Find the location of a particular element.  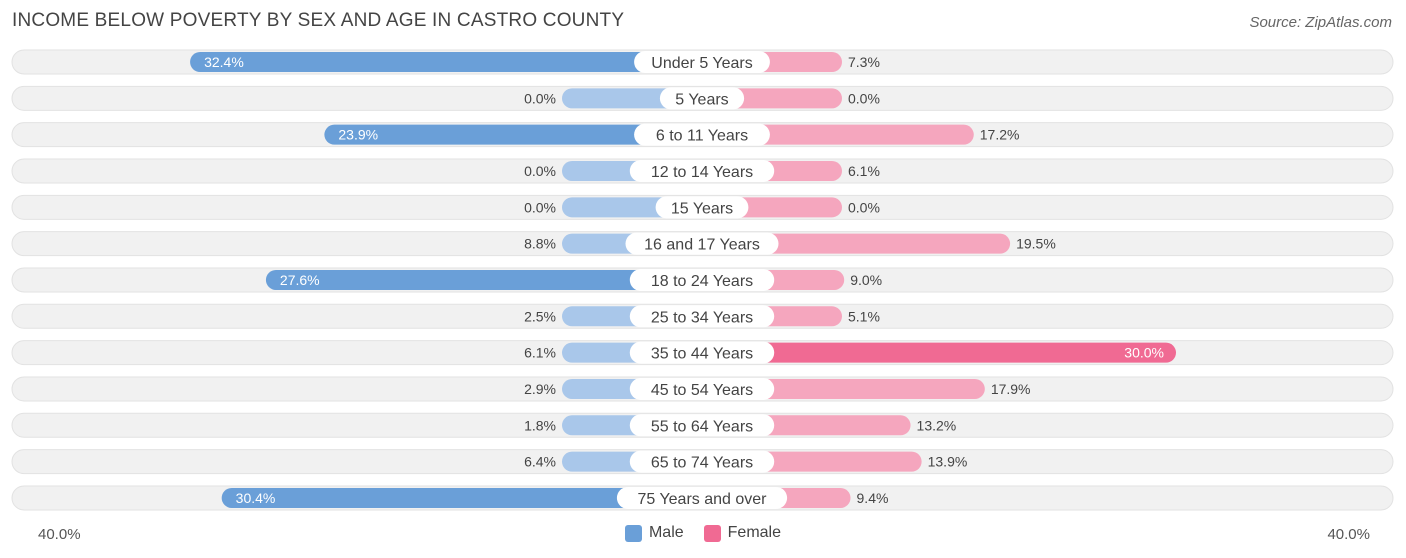

female-value-label: 7.3% is located at coordinates (864, 62).